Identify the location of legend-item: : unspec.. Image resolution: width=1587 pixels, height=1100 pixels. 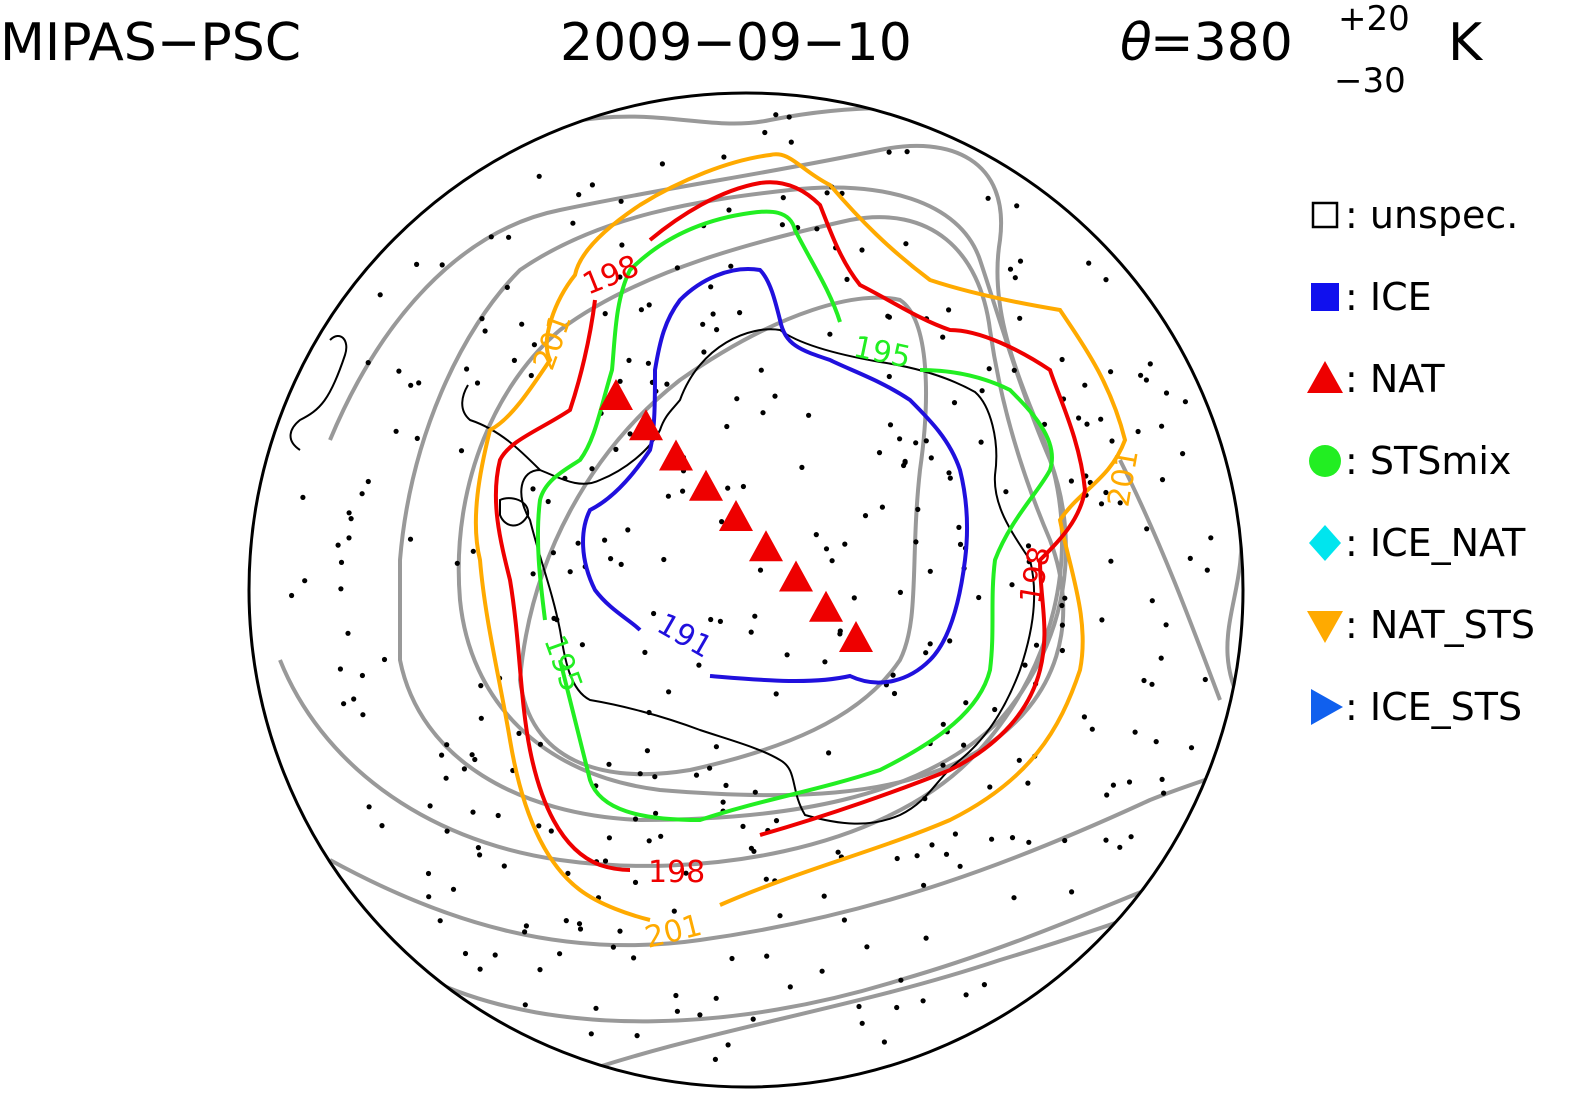
(1414, 215).